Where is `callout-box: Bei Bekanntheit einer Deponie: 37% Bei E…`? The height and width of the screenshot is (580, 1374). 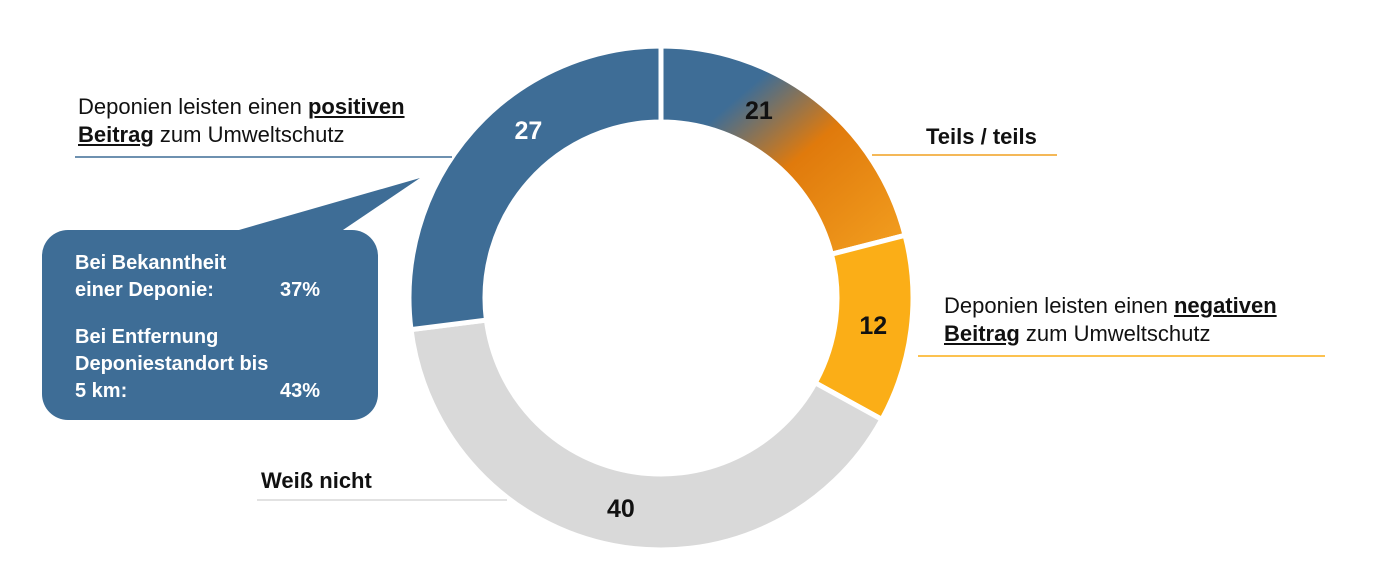
callout-box: Bei Bekanntheit einer Deponie: 37% Bei E… is located at coordinates (210, 325).